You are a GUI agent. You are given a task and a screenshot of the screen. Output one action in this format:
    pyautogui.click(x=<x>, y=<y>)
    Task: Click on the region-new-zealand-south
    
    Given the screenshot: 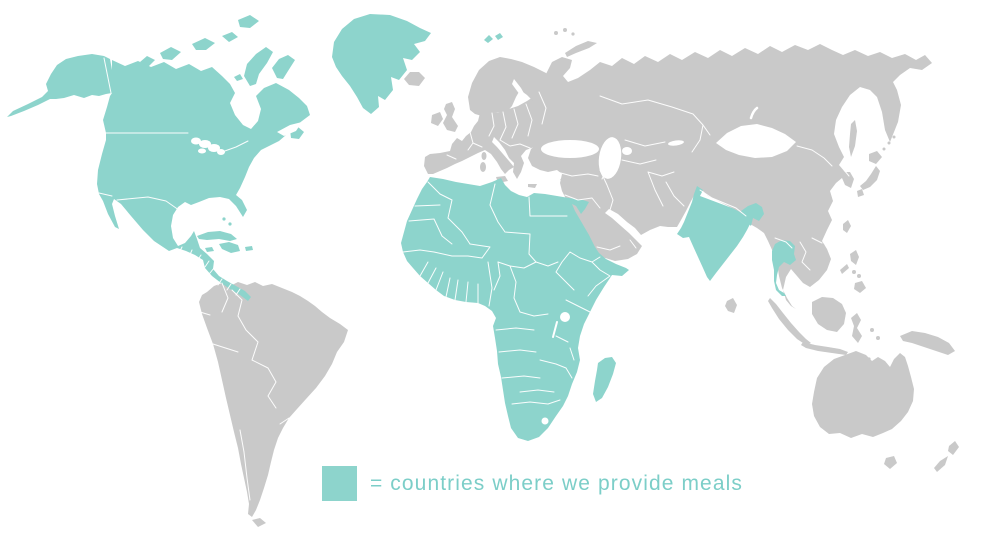 What is the action you would take?
    pyautogui.click(x=941, y=464)
    